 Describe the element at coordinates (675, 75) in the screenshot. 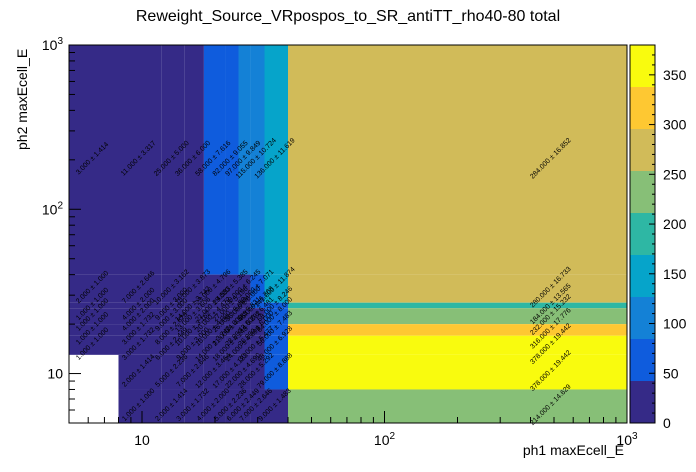

I see `palette-tick-label: 350` at that location.